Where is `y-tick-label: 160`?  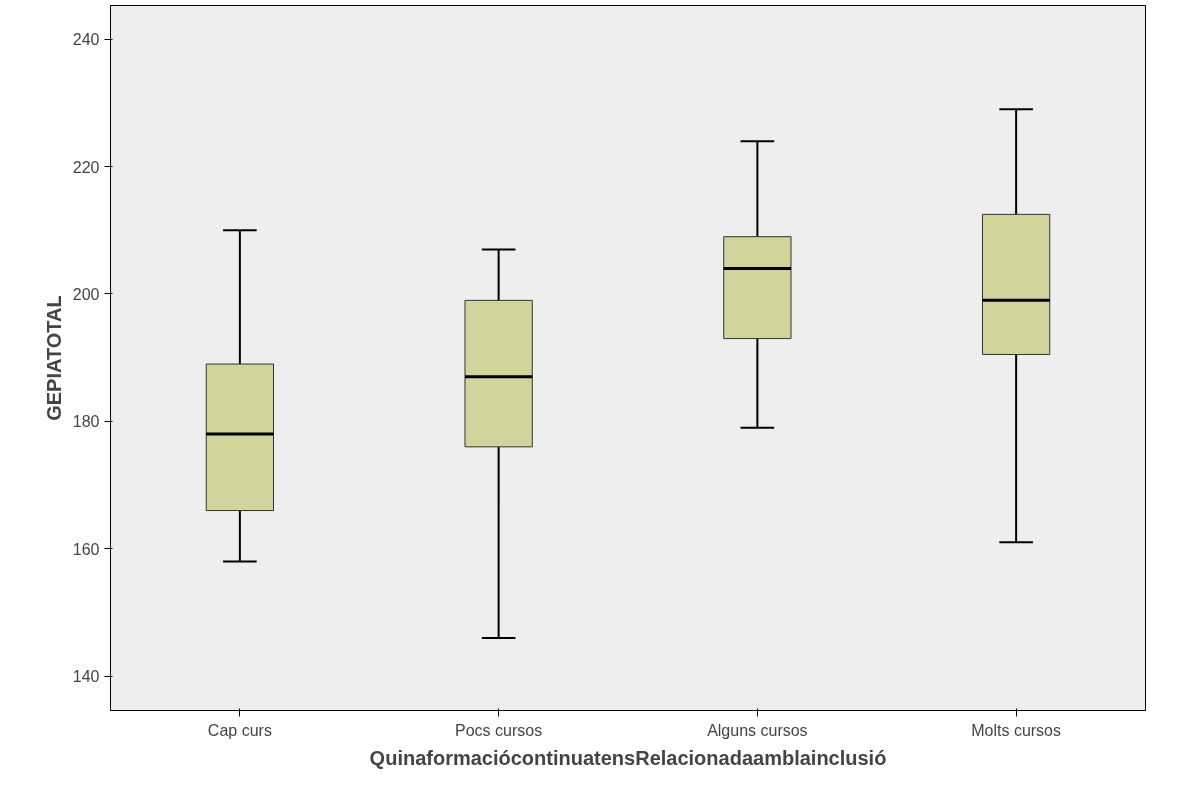 y-tick-label: 160 is located at coordinates (86, 549).